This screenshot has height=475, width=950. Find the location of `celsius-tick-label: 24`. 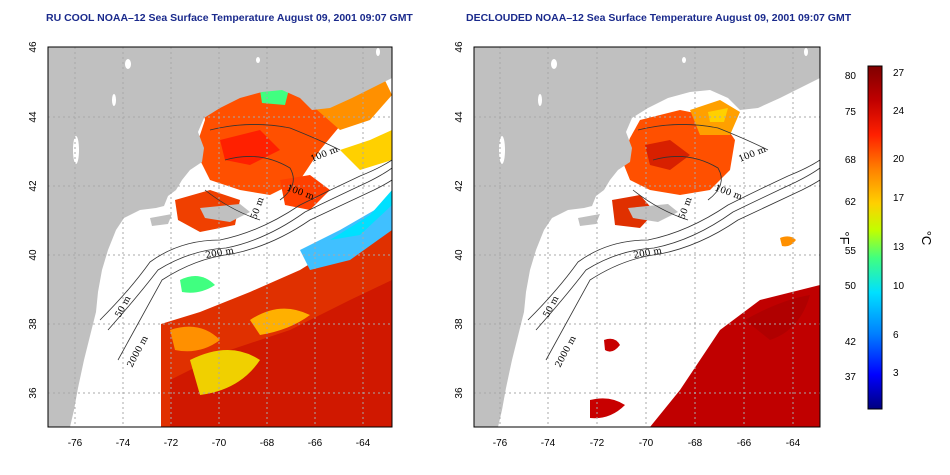

celsius-tick-label: 24 is located at coordinates (899, 111).